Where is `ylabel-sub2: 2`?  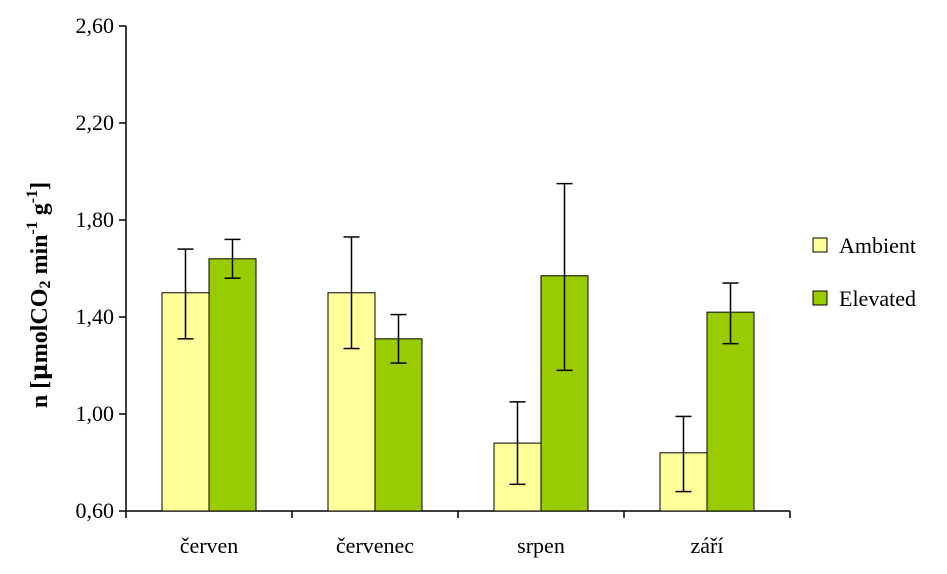
ylabel-sub2: 2 is located at coordinates (45, 285).